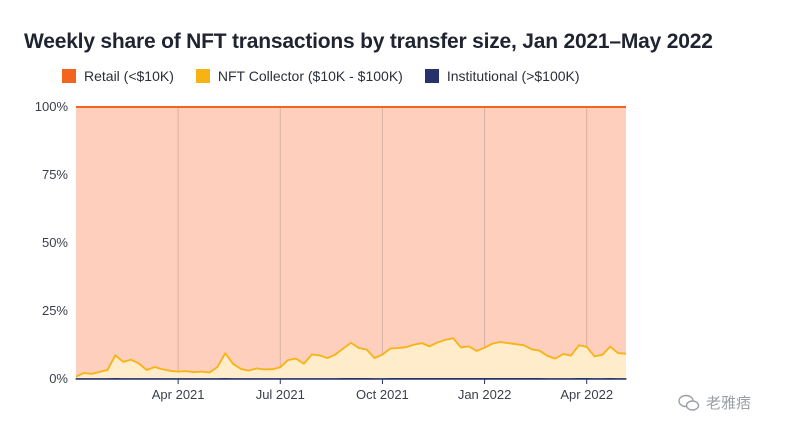 The width and height of the screenshot is (800, 440). Describe the element at coordinates (69, 76) in the screenshot. I see `legend-swatch-retail` at that location.